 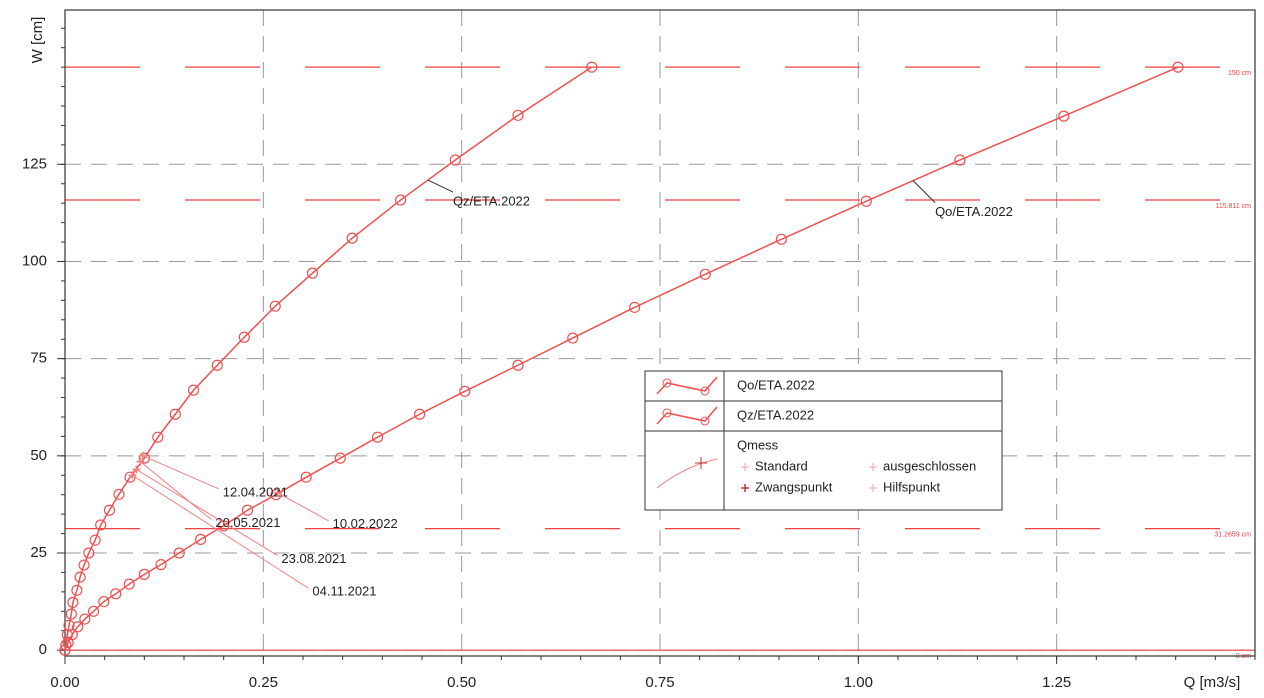 What do you see at coordinates (491, 200) in the screenshot?
I see `curve-label: Qz/ETA.2022` at bounding box center [491, 200].